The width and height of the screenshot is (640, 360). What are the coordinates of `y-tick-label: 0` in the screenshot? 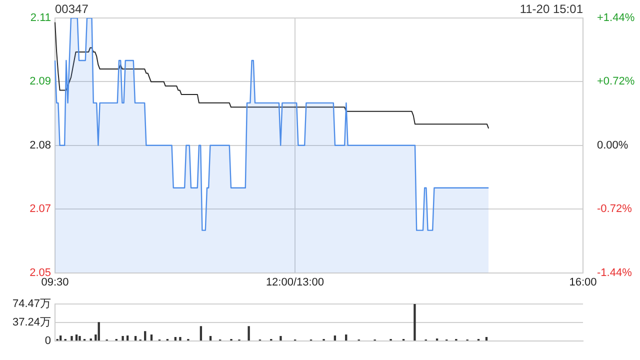 It's located at (47, 340).